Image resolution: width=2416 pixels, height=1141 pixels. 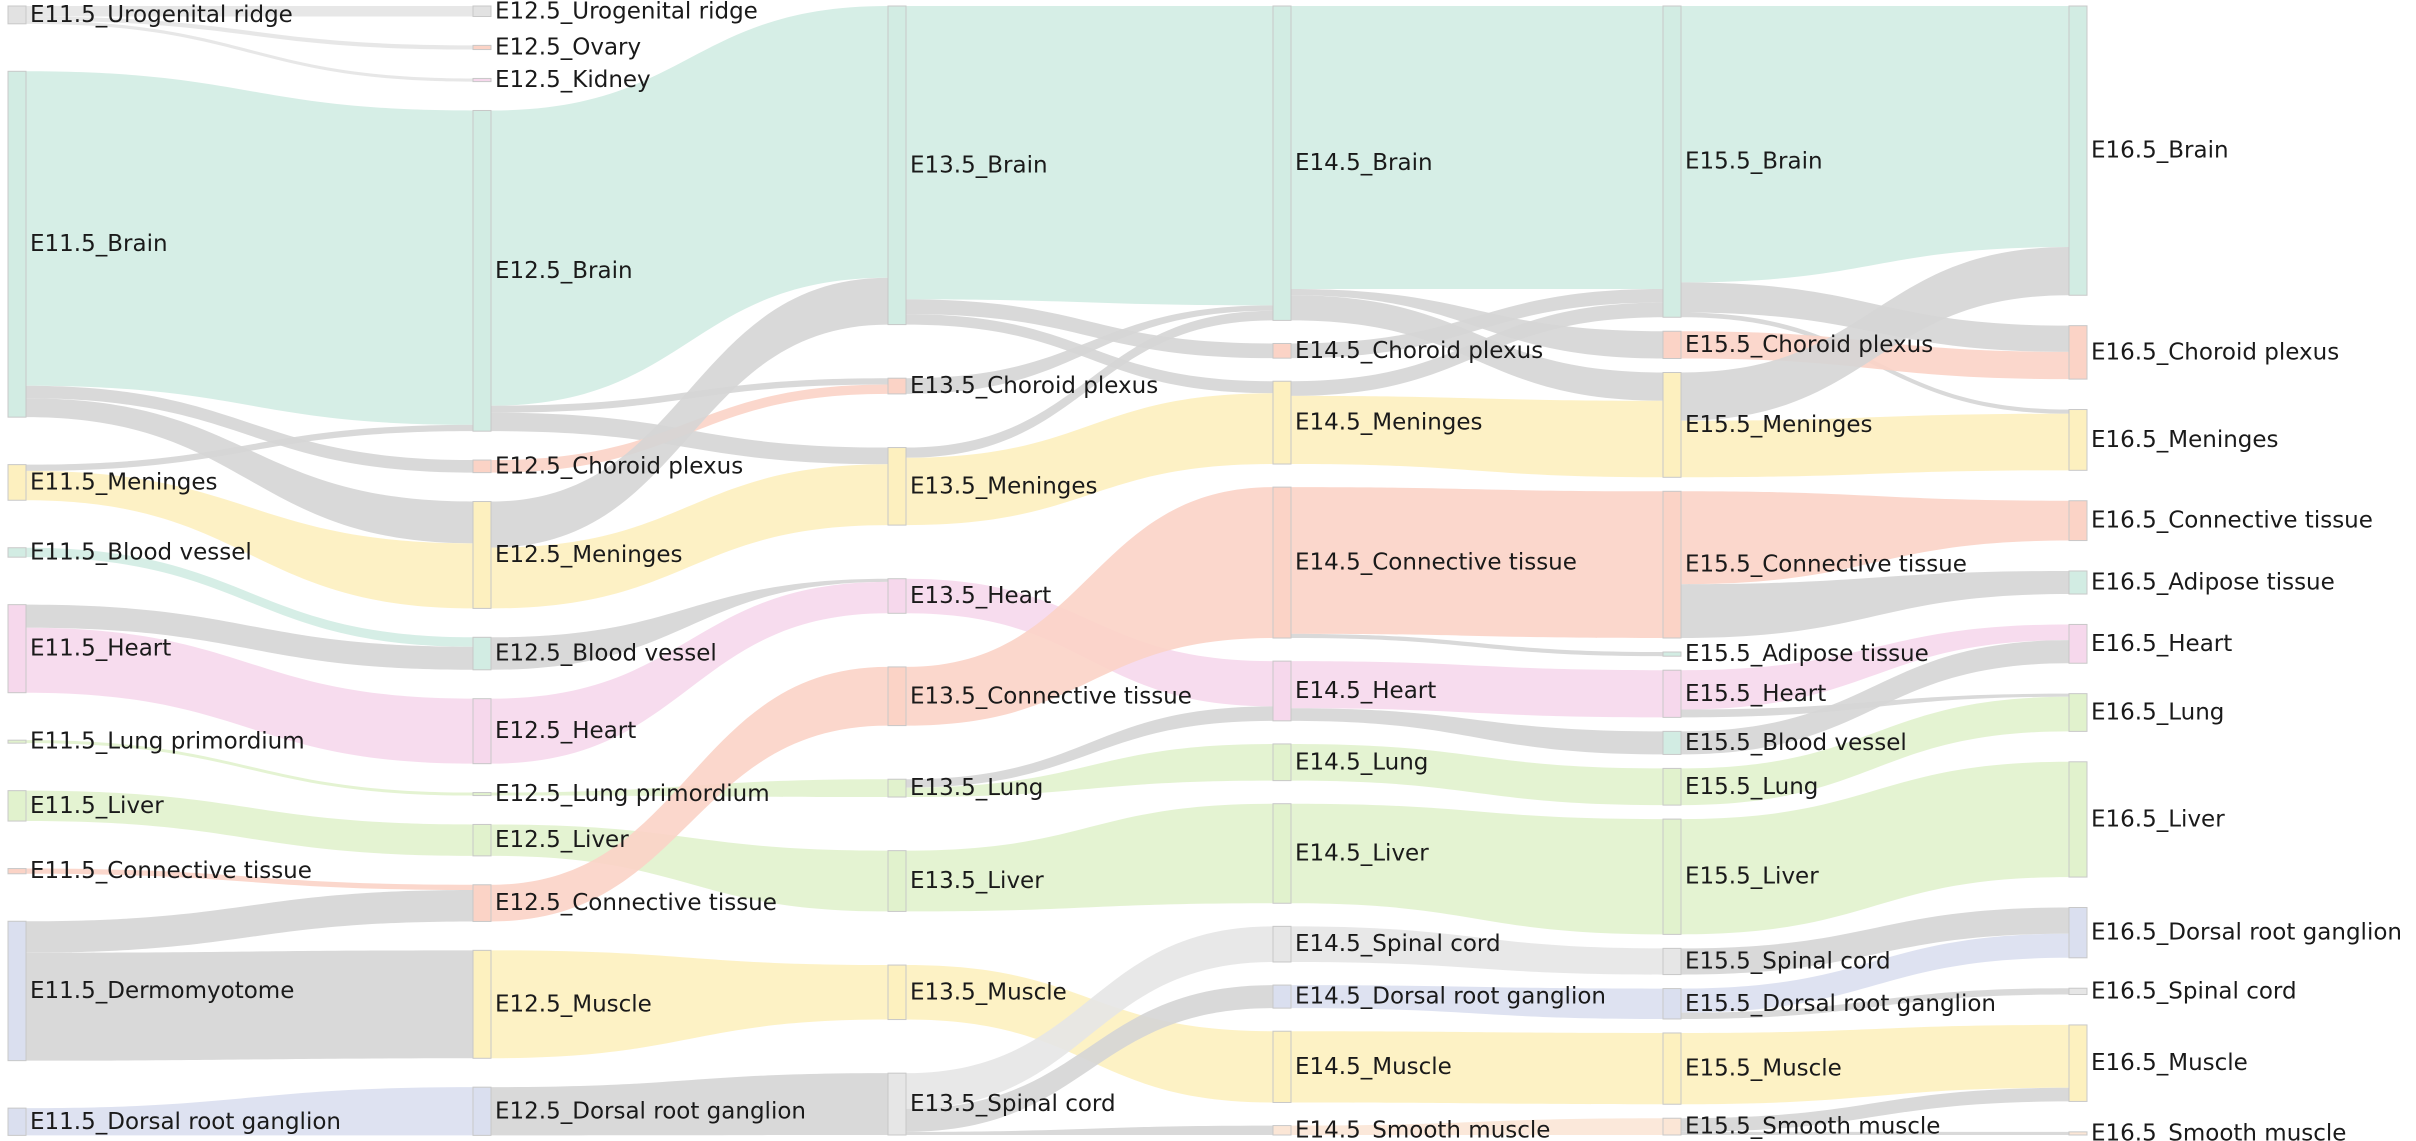 What do you see at coordinates (1875, 1133) in the screenshot?
I see `flow-e15-5-smooth-muscle-to-e16-5-smooth-muscle` at bounding box center [1875, 1133].